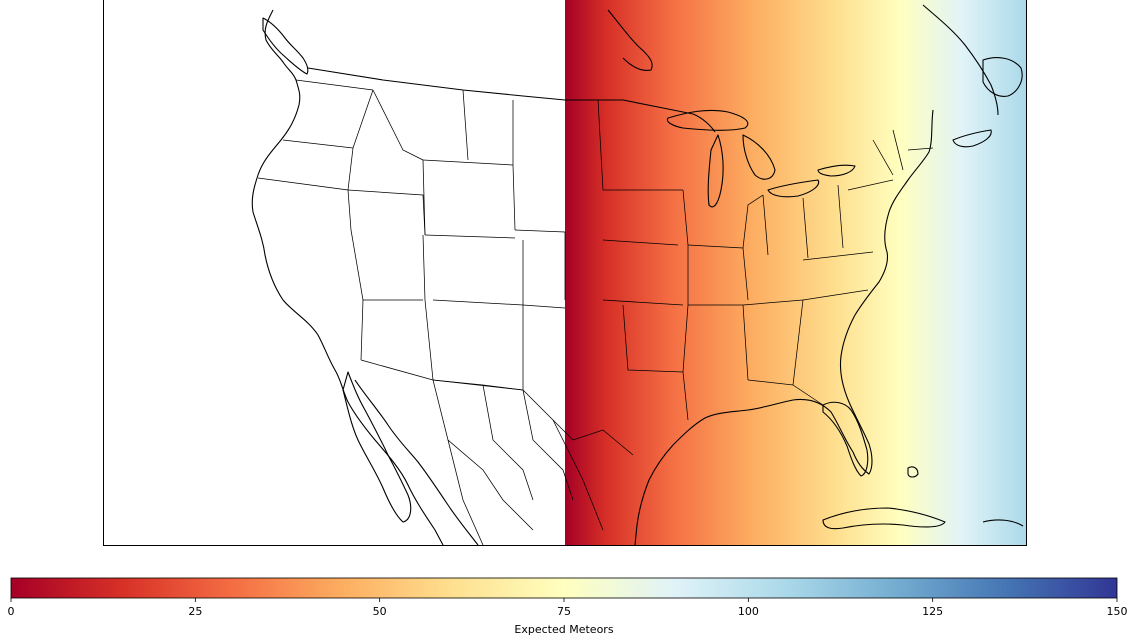  I want to click on colorbar-ticks: 0 25 50 75 100 125 150, so click(568, 608).